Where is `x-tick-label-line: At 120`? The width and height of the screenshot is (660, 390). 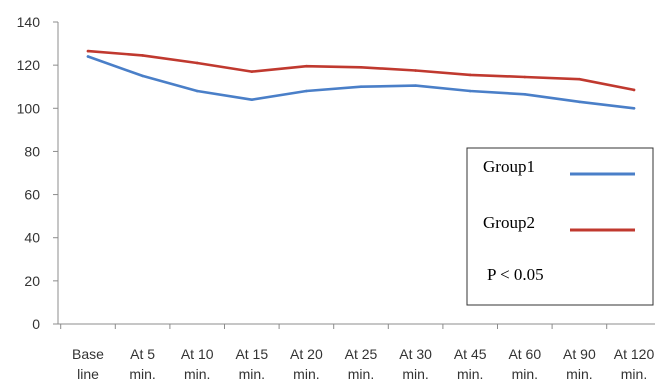
x-tick-label-line: At 120 is located at coordinates (634, 354).